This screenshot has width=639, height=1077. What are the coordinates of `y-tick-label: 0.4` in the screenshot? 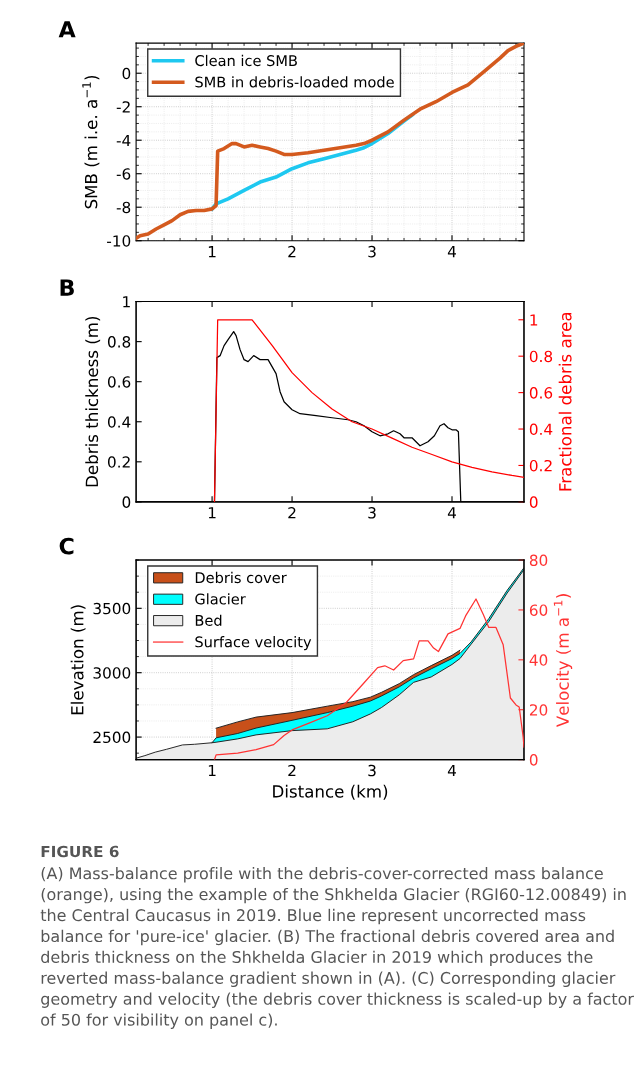 It's located at (119, 422).